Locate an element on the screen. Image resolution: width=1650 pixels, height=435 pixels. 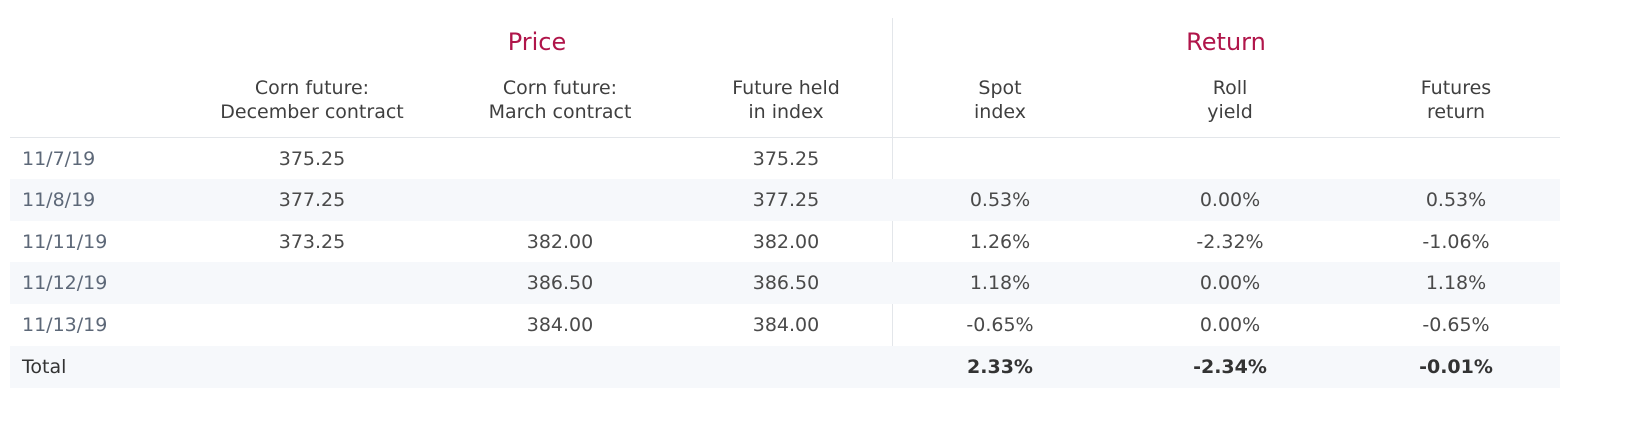
cell-spot-index: -0.65% is located at coordinates (1000, 325).